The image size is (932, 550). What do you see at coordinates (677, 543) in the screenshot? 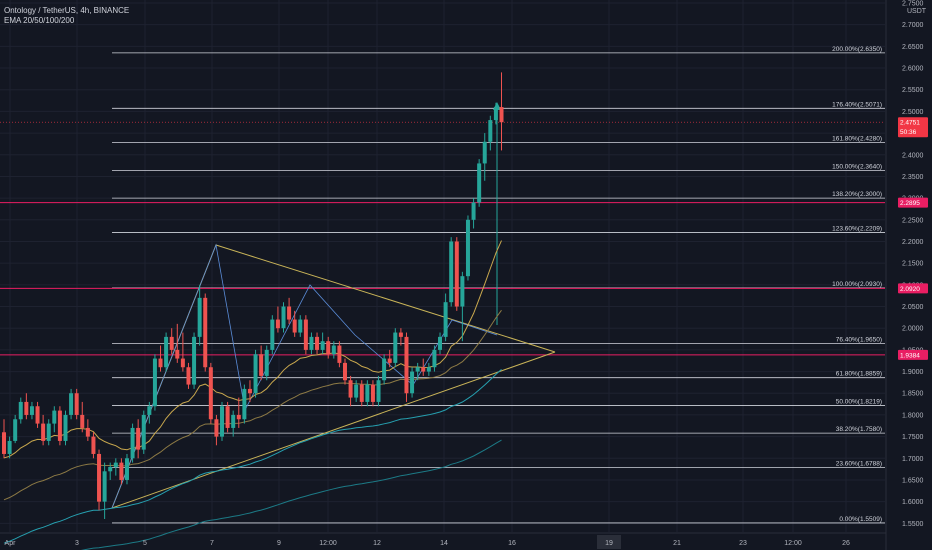
I see `time-tick-label: 21` at bounding box center [677, 543].